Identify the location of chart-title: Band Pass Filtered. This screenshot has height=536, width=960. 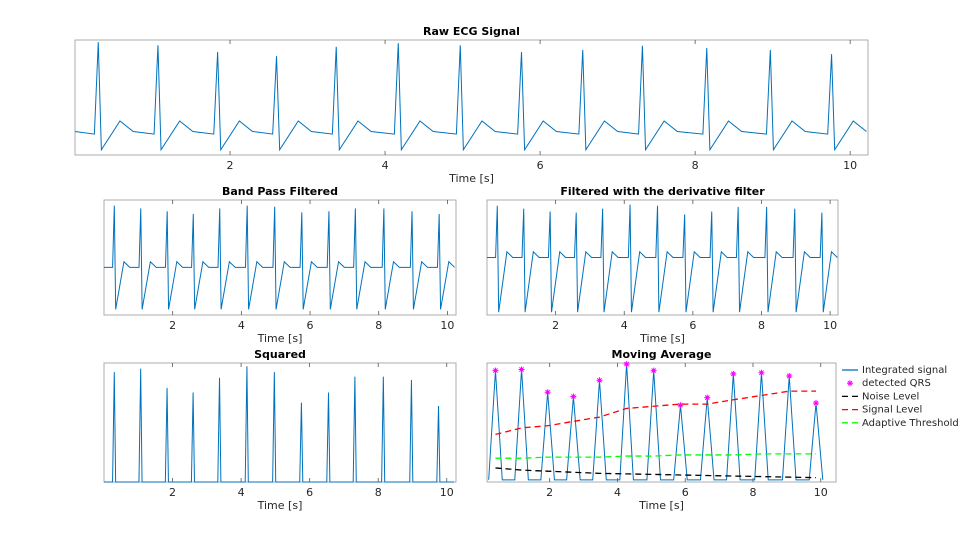
(280, 191).